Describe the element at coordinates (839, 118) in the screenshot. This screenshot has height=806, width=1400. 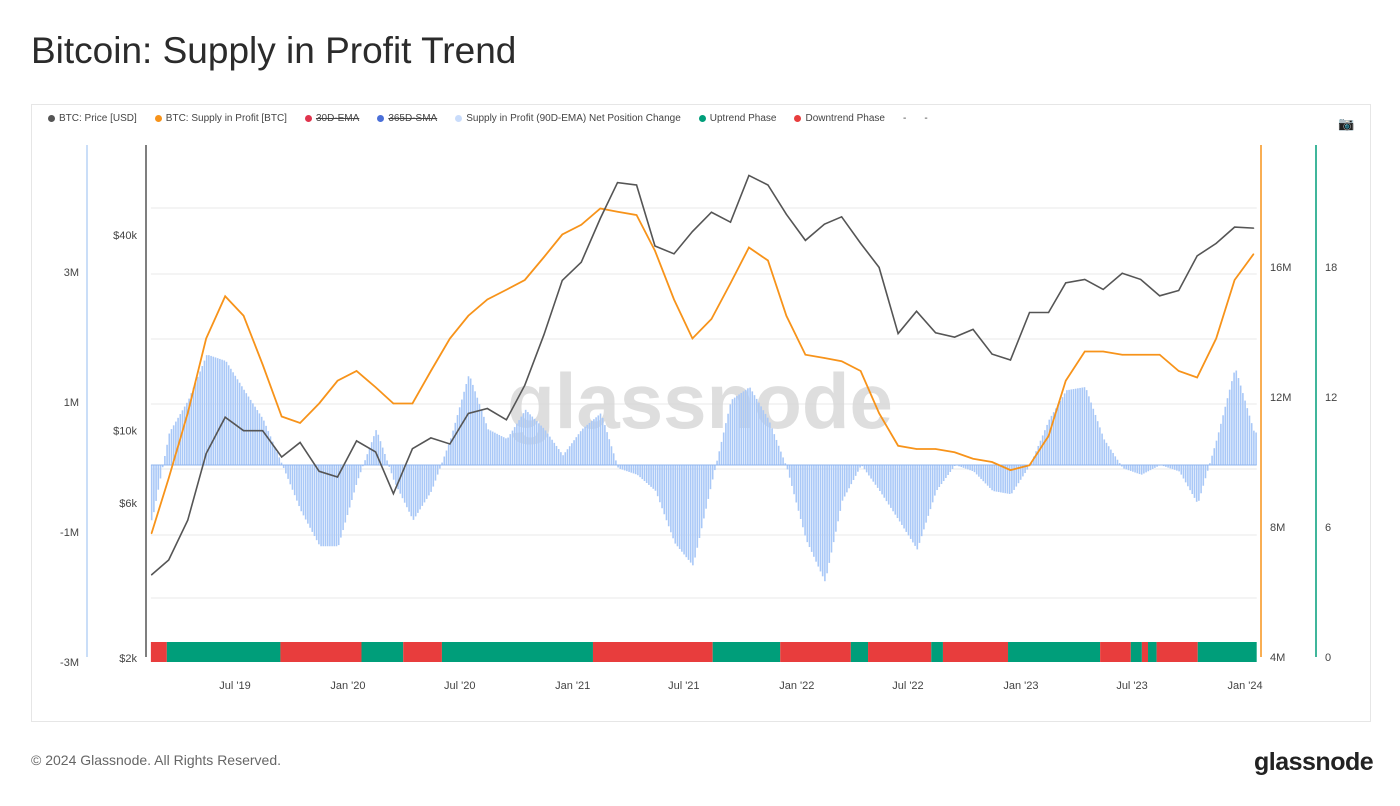
I see `legend-item: Downtrend Phase` at that location.